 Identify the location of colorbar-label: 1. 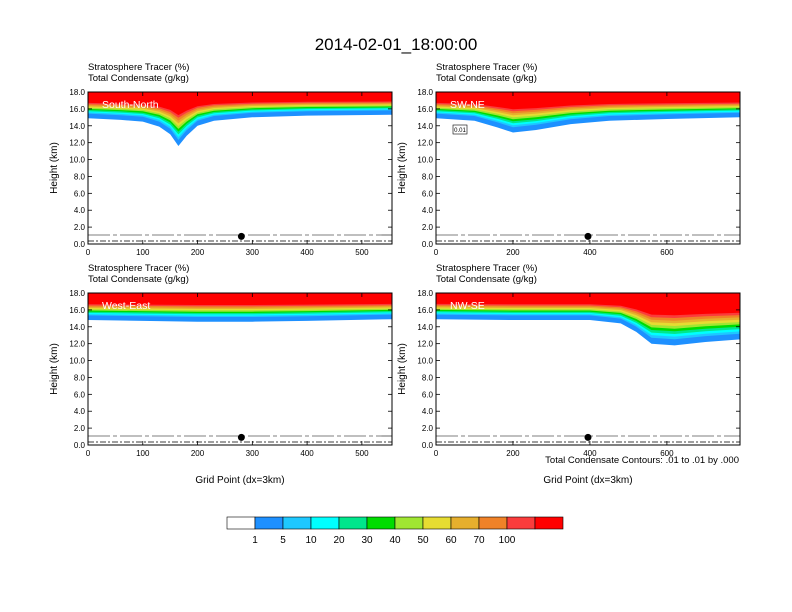
(255, 540).